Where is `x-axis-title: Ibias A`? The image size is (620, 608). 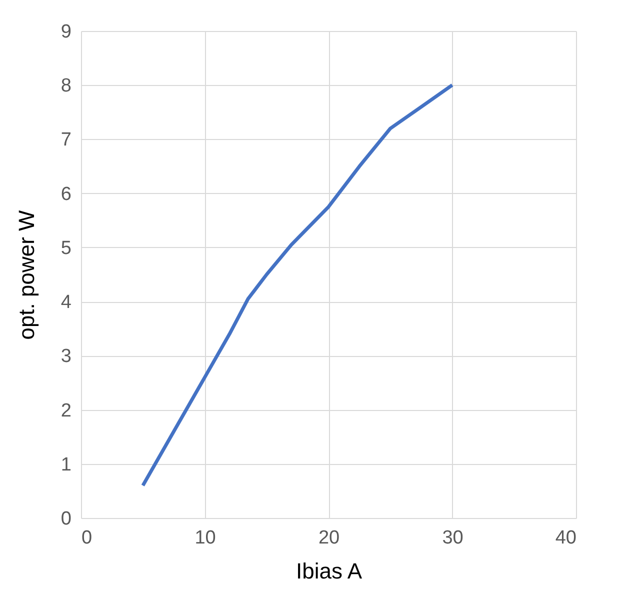 x-axis-title: Ibias A is located at coordinates (329, 571).